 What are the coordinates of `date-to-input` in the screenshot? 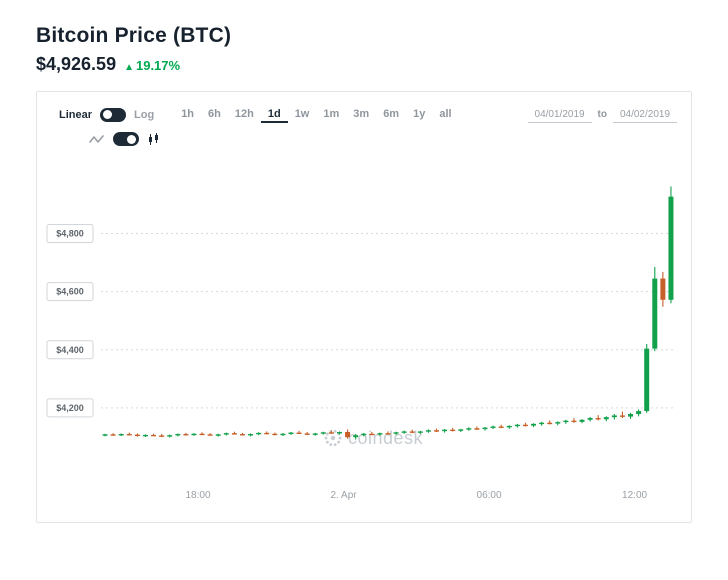 It's located at (645, 114).